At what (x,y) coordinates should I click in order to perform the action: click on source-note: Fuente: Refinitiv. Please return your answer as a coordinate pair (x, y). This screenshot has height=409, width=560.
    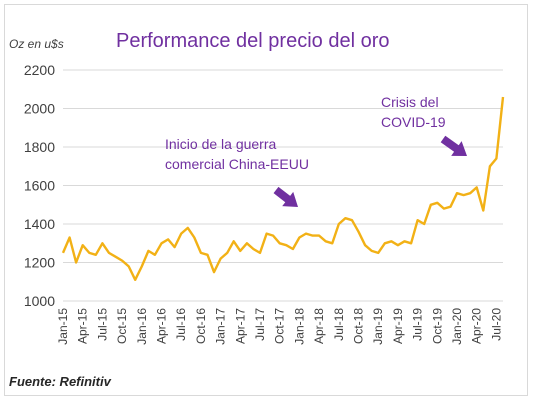
    Looking at the image, I should click on (60, 381).